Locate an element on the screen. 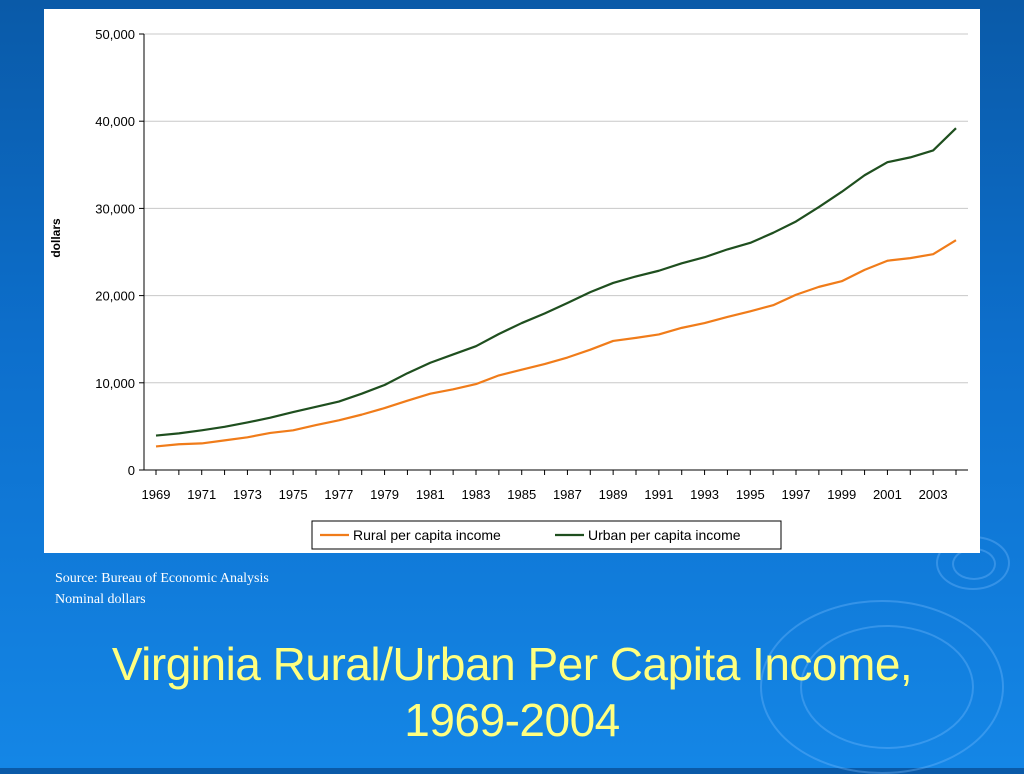  legend-label-urban: Urban per capita income is located at coordinates (664, 535).